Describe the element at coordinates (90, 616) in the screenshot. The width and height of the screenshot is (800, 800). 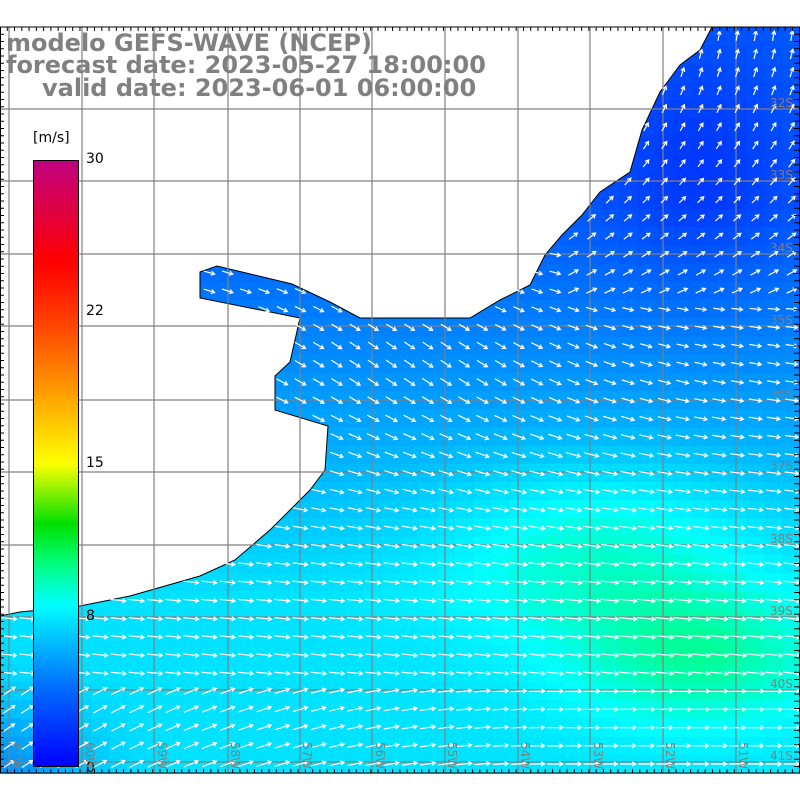
I see `colorbar-tick: 8` at that location.